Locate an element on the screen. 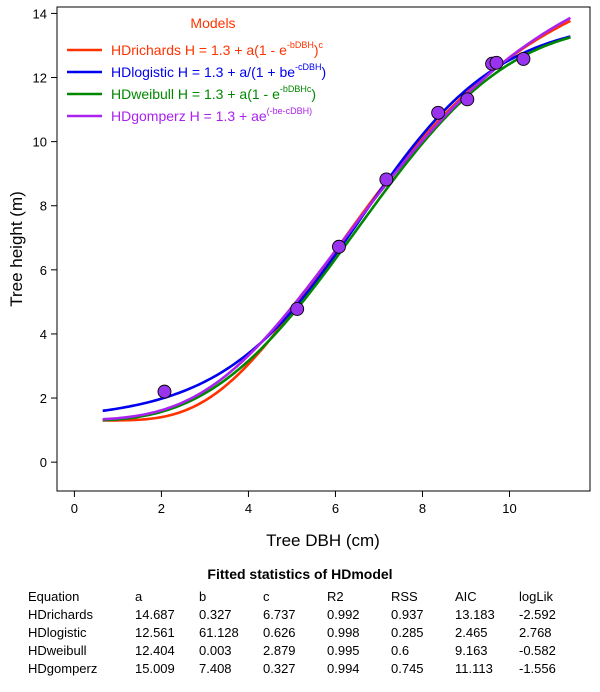  stats-cell: a is located at coordinates (139, 596).